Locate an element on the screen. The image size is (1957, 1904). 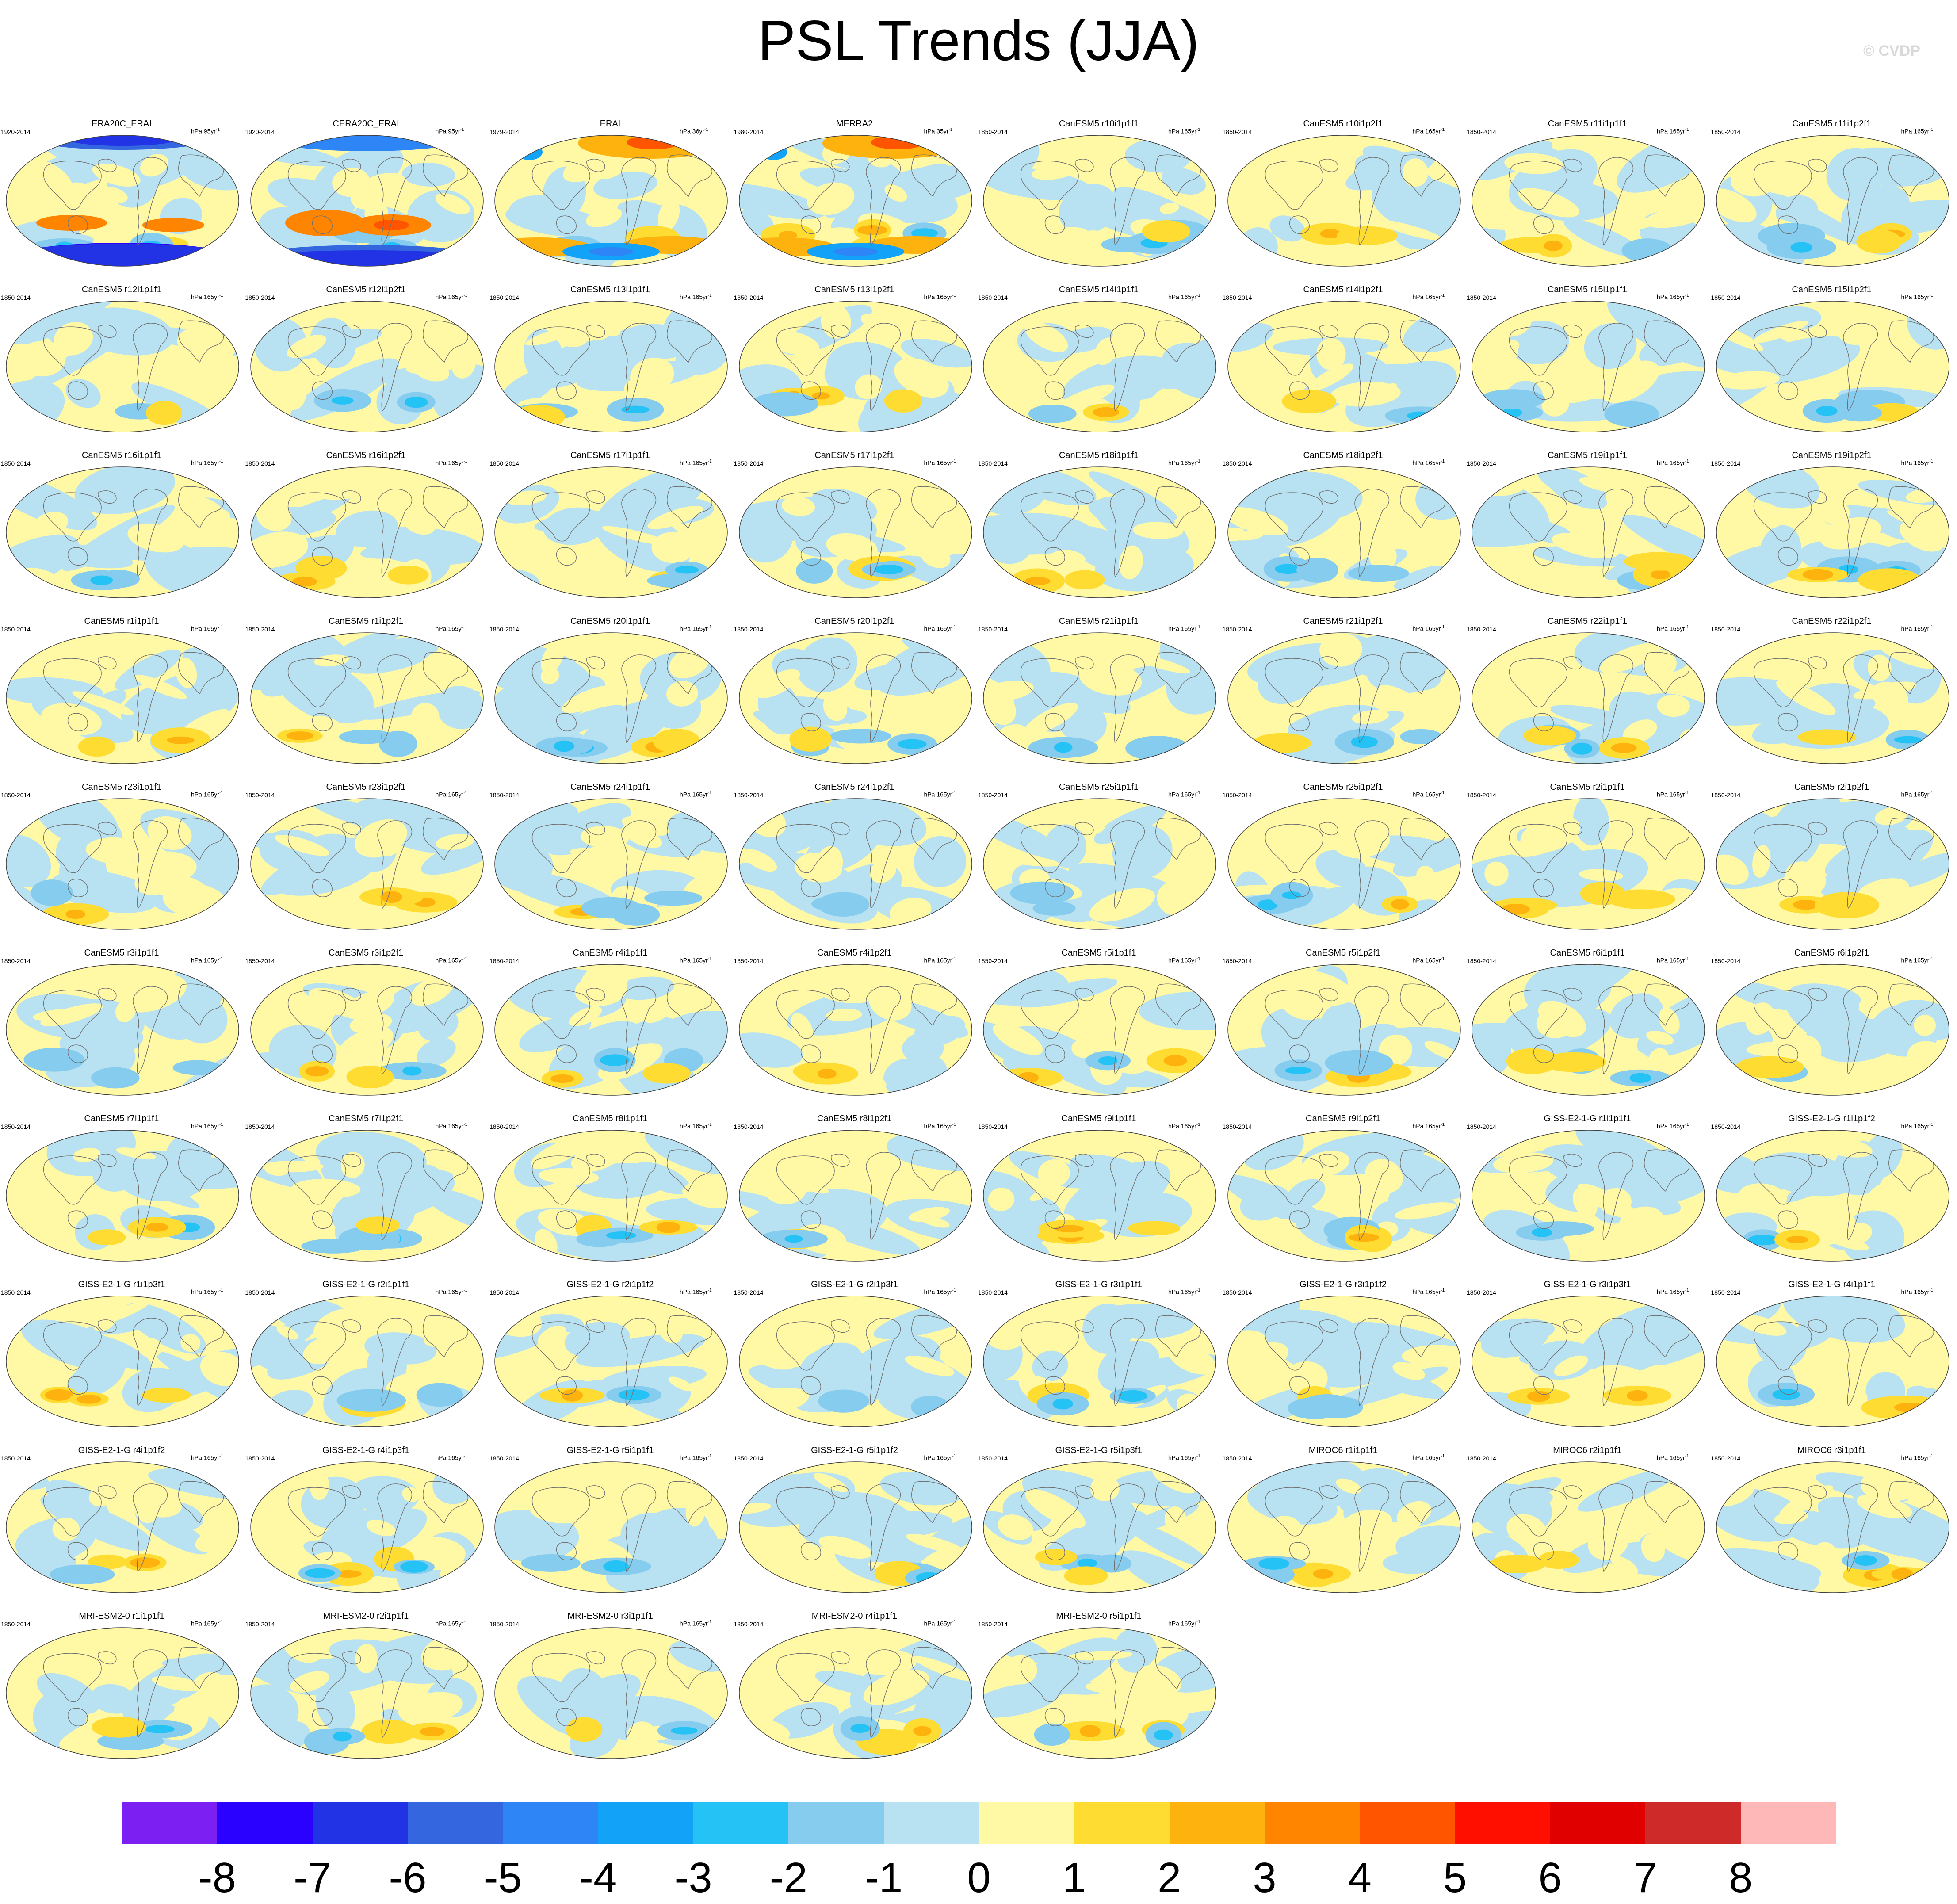
panel-title: CanESM5 r5i1p1f1 is located at coordinates (1098, 953).